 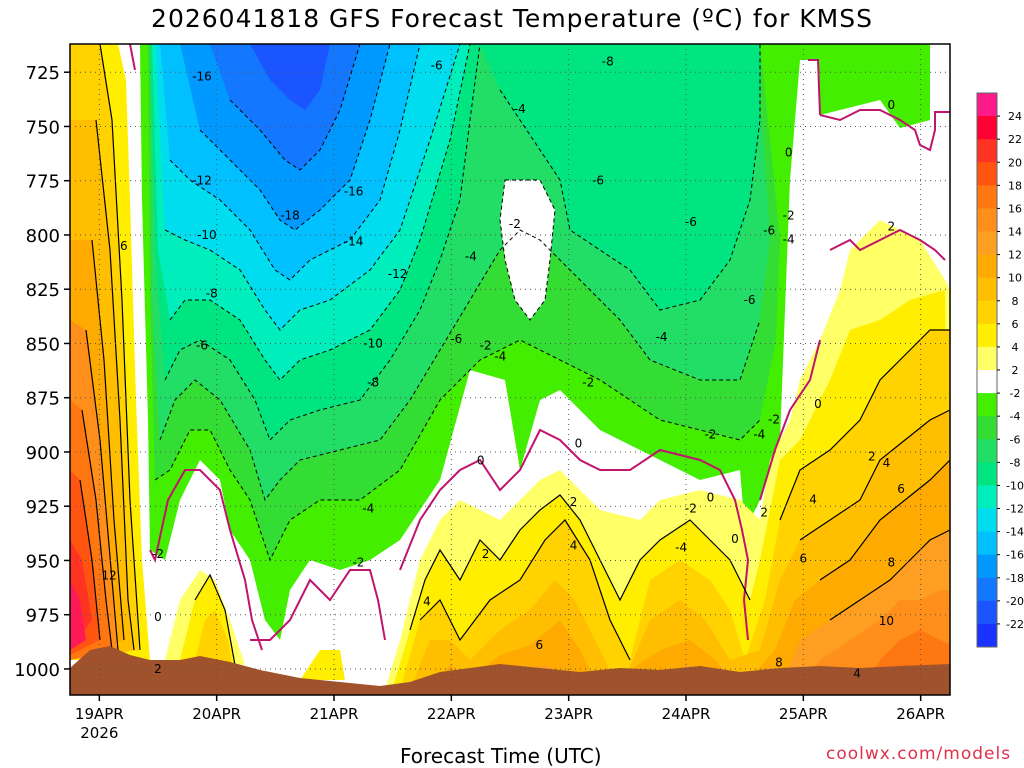 What do you see at coordinates (1015, 485) in the screenshot?
I see `colorbar-label: -10` at bounding box center [1015, 485].